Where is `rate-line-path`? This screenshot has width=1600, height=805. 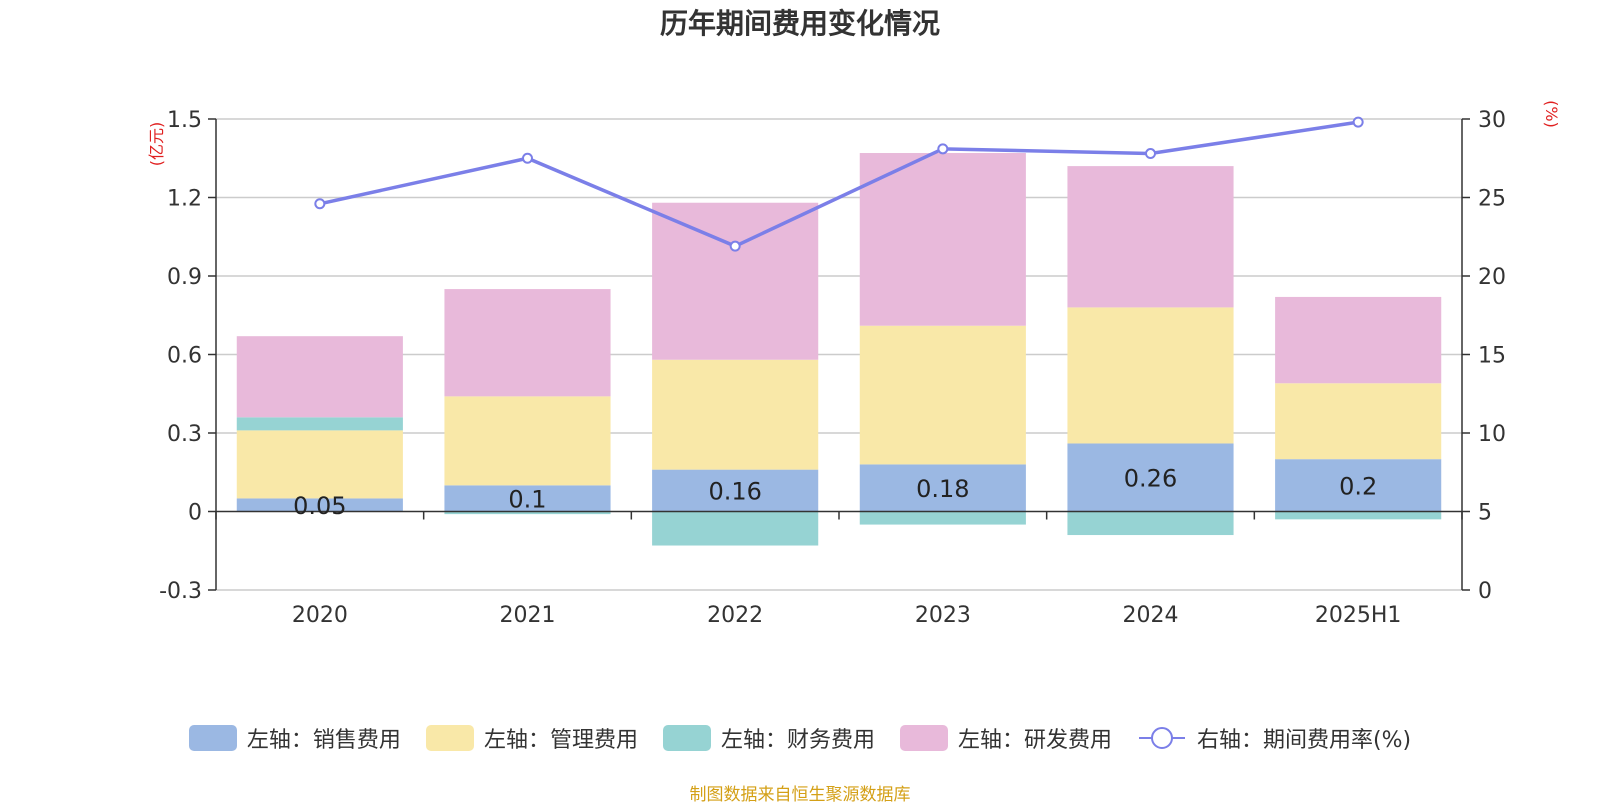 rate-line-path is located at coordinates (839, 184).